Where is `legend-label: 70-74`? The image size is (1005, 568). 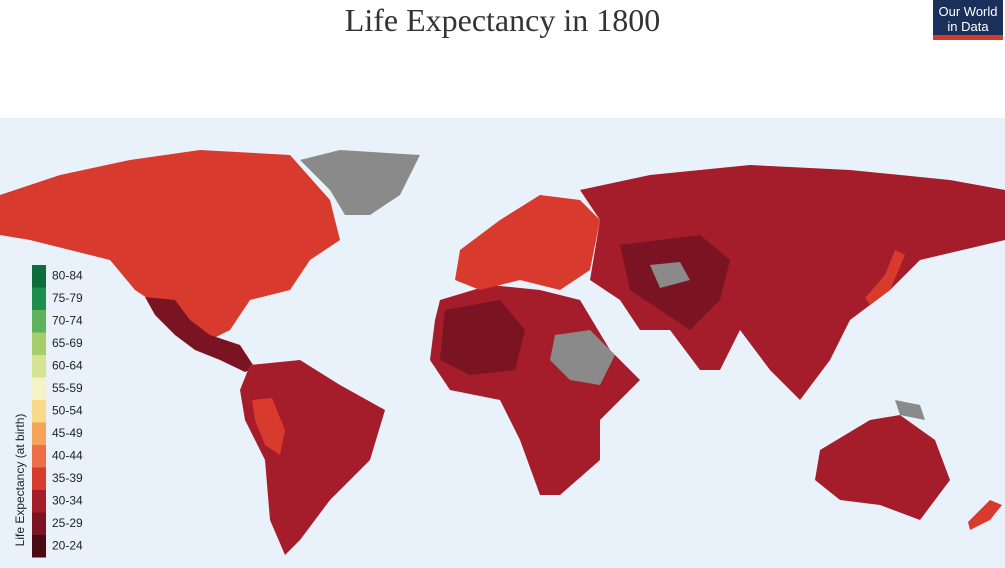
legend-label: 70-74 is located at coordinates (67, 320).